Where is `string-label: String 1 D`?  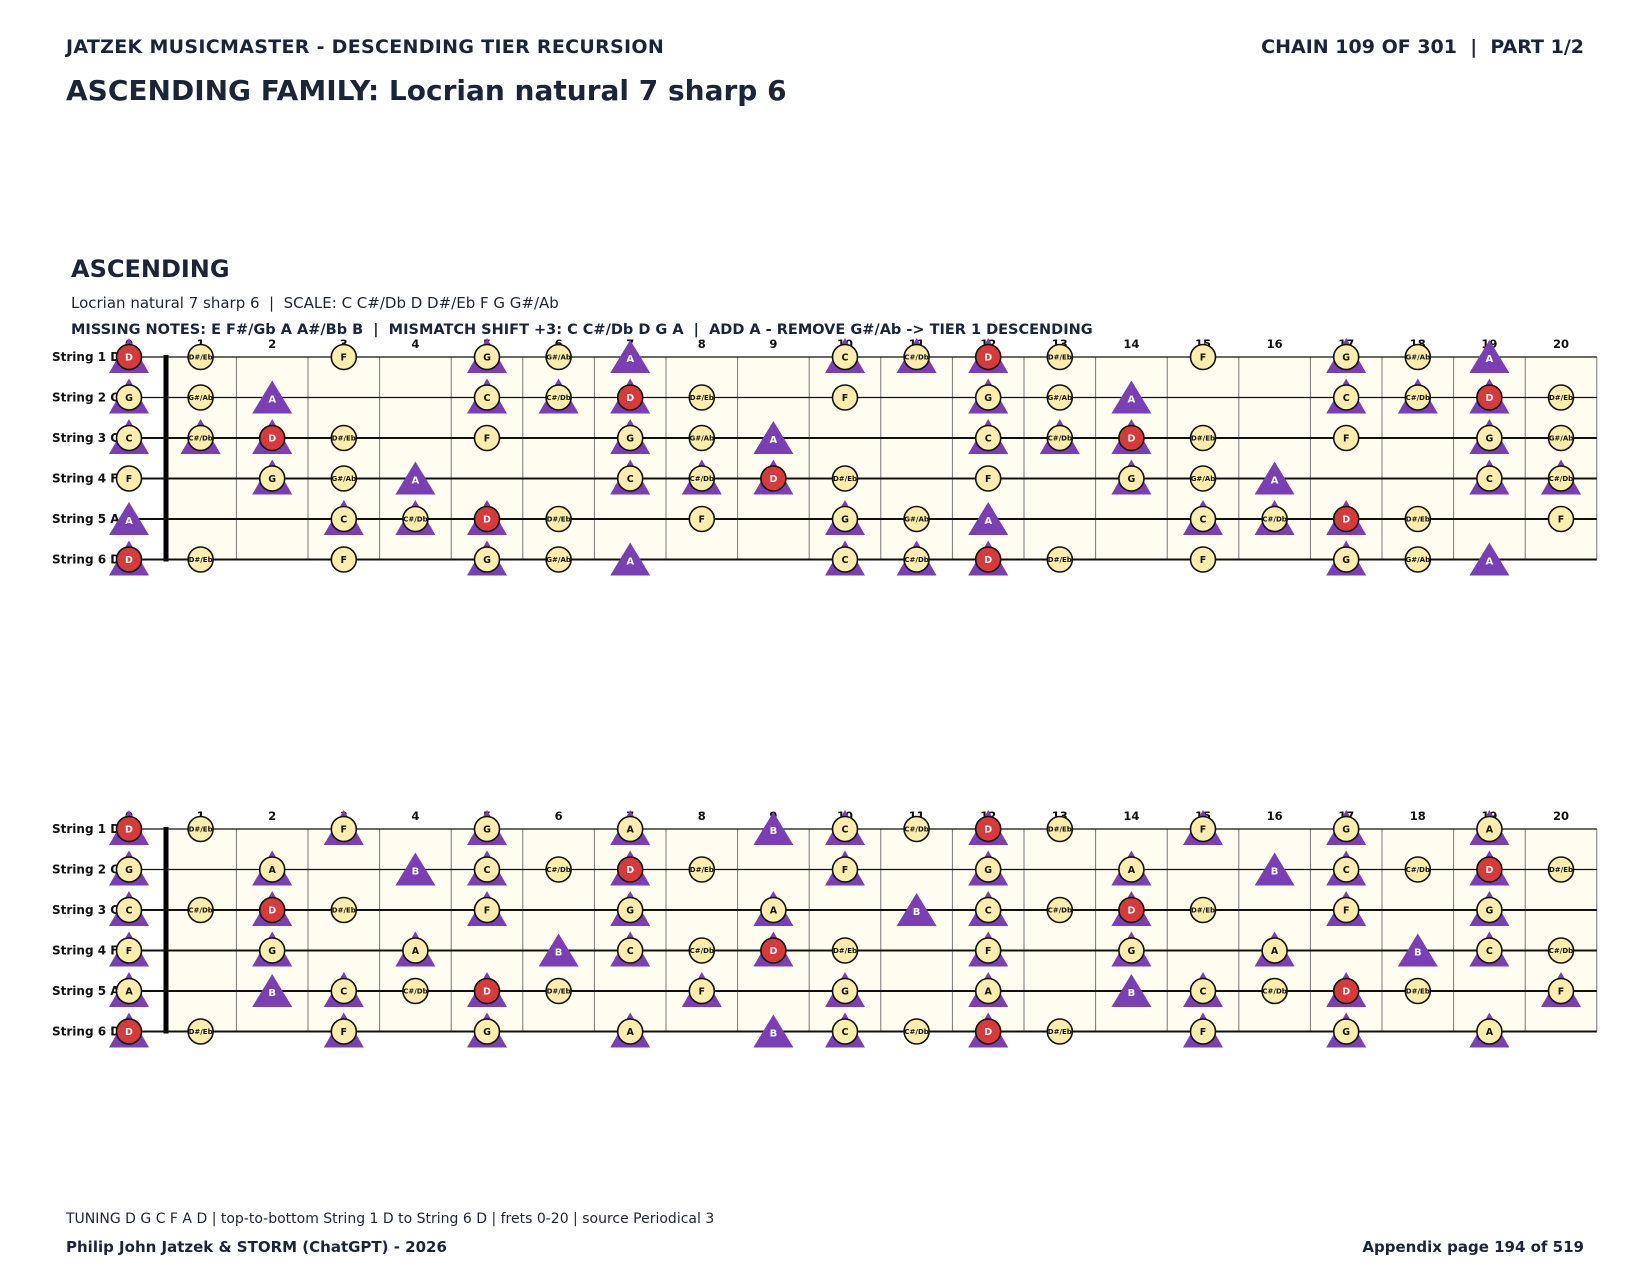
string-label: String 1 D is located at coordinates (86, 829).